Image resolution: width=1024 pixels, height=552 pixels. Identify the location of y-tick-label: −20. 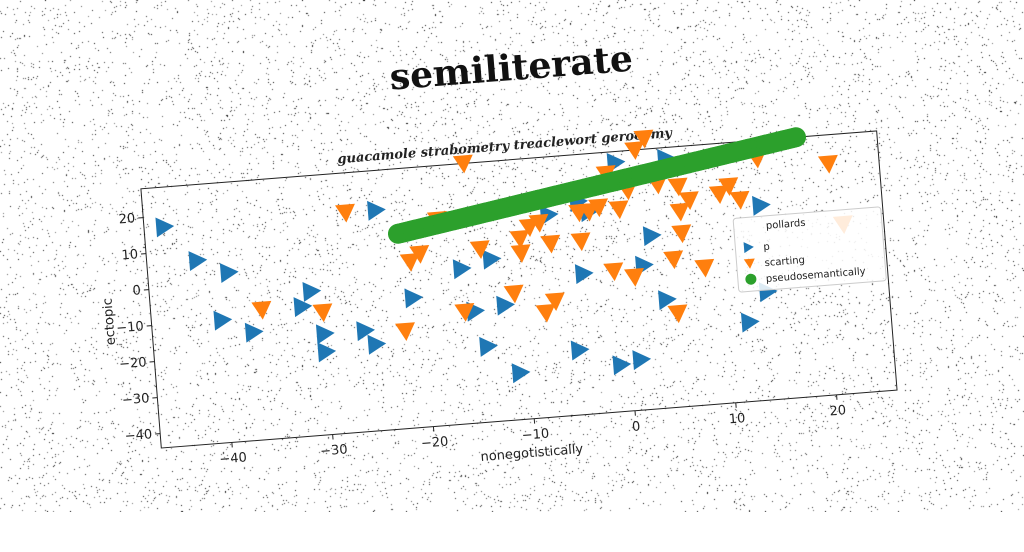
(133, 363).